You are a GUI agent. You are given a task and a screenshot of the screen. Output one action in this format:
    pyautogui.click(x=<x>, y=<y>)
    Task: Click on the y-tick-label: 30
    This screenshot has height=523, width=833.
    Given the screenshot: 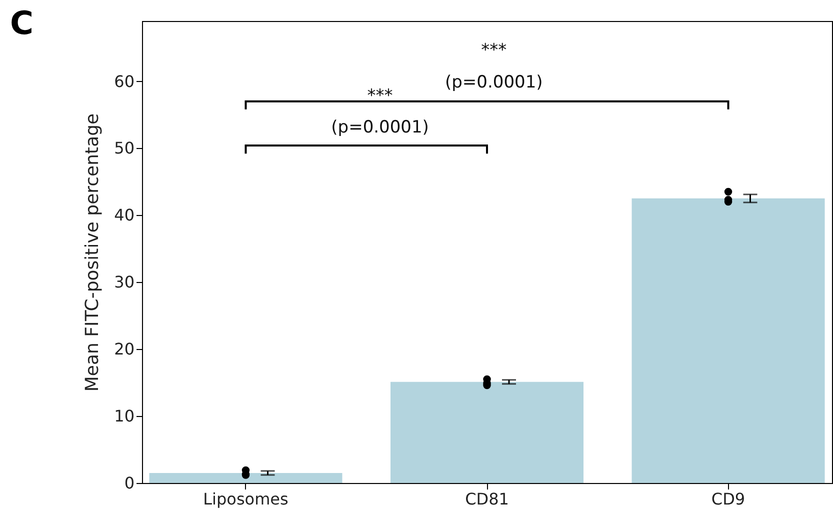 What is the action you would take?
    pyautogui.click(x=124, y=282)
    